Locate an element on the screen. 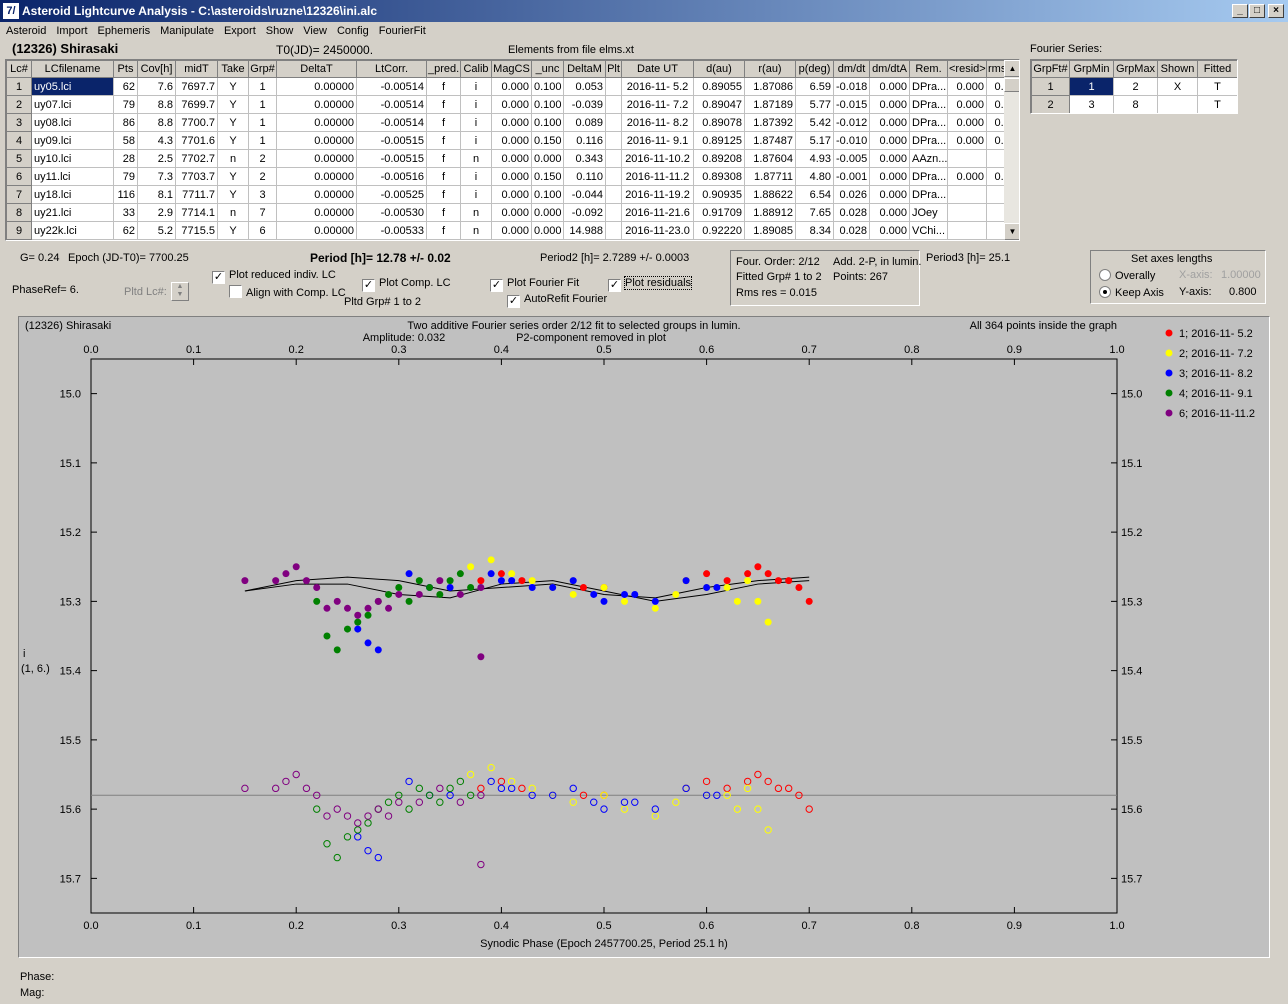 This screenshot has height=1004, width=1288. reduced-lc-checkbox: ✓ Plot reduced indiv. LC is located at coordinates (274, 276).